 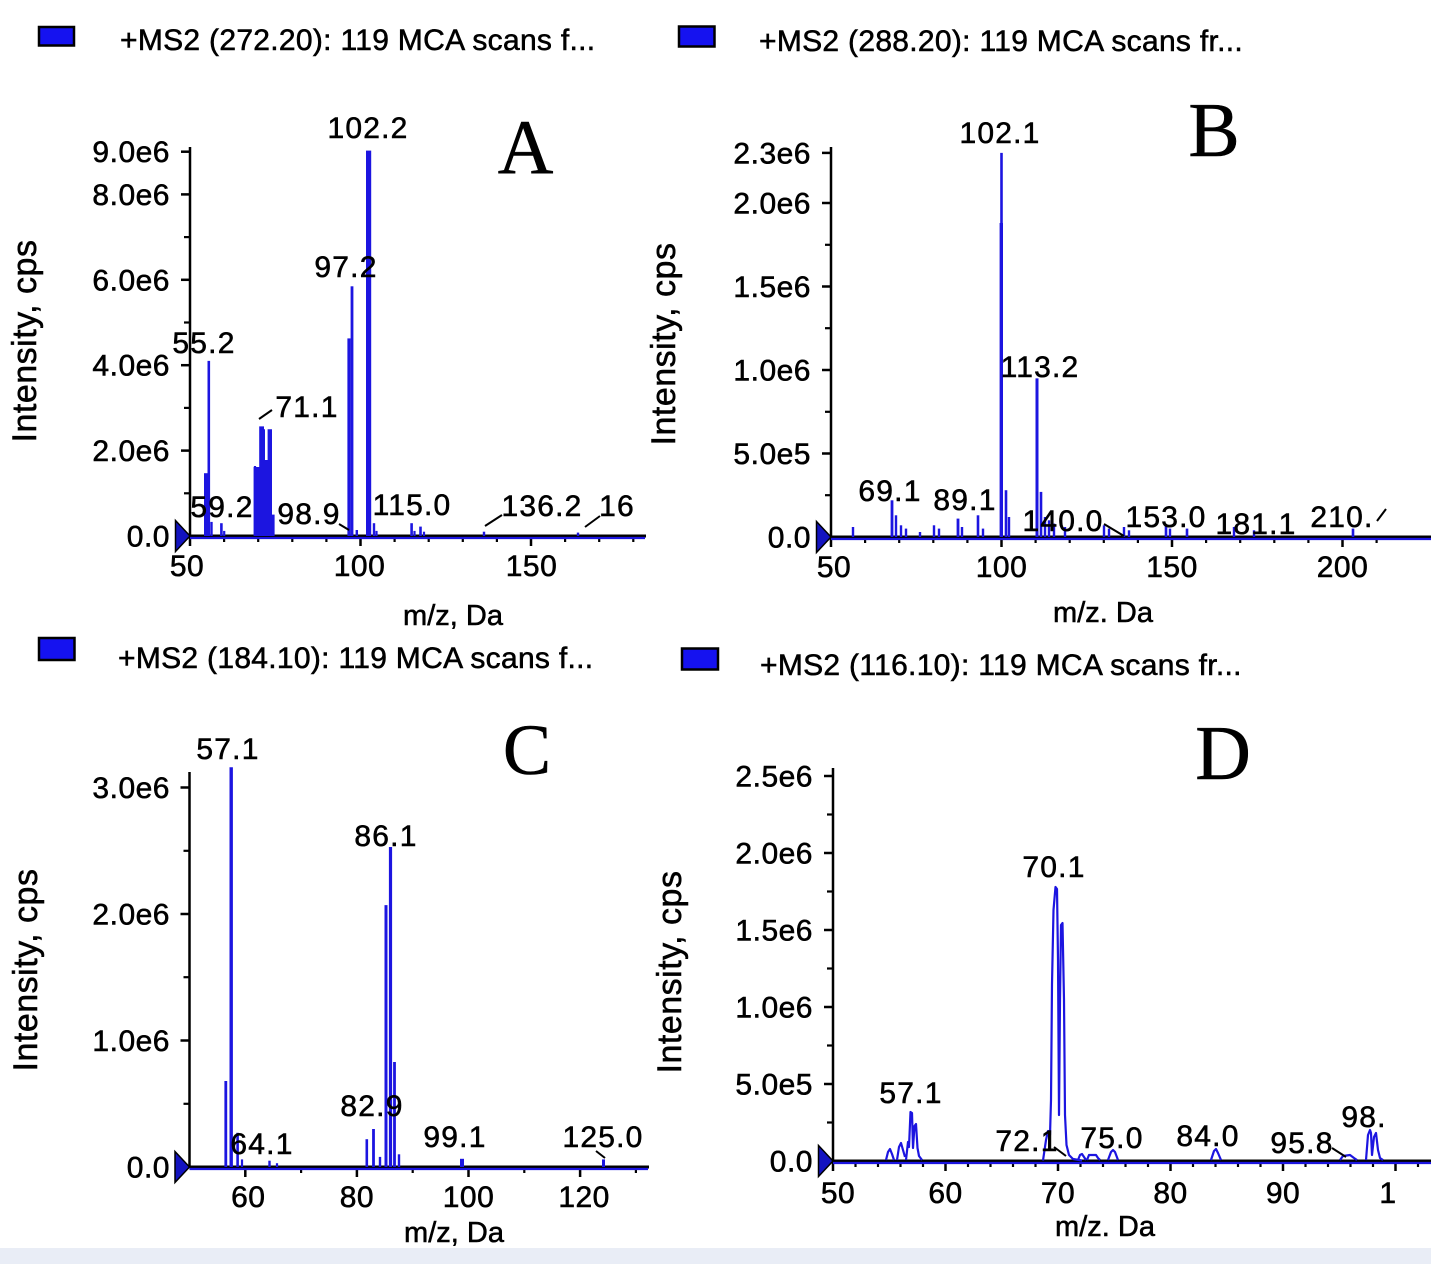 What do you see at coordinates (1387, 1193) in the screenshot?
I see `svg-text: 1` at bounding box center [1387, 1193].